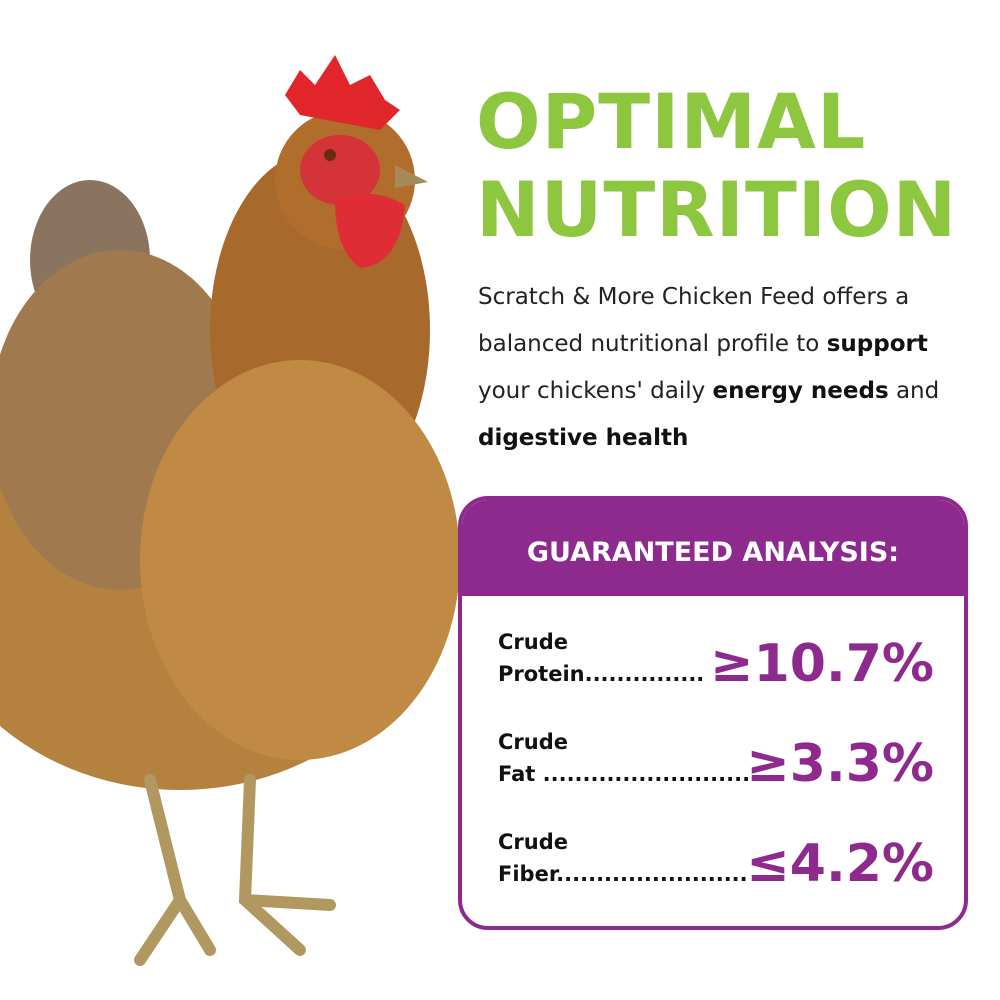 The image size is (1000, 1000). I want to click on title: OPTIMAL NUTRITION, so click(716, 166).